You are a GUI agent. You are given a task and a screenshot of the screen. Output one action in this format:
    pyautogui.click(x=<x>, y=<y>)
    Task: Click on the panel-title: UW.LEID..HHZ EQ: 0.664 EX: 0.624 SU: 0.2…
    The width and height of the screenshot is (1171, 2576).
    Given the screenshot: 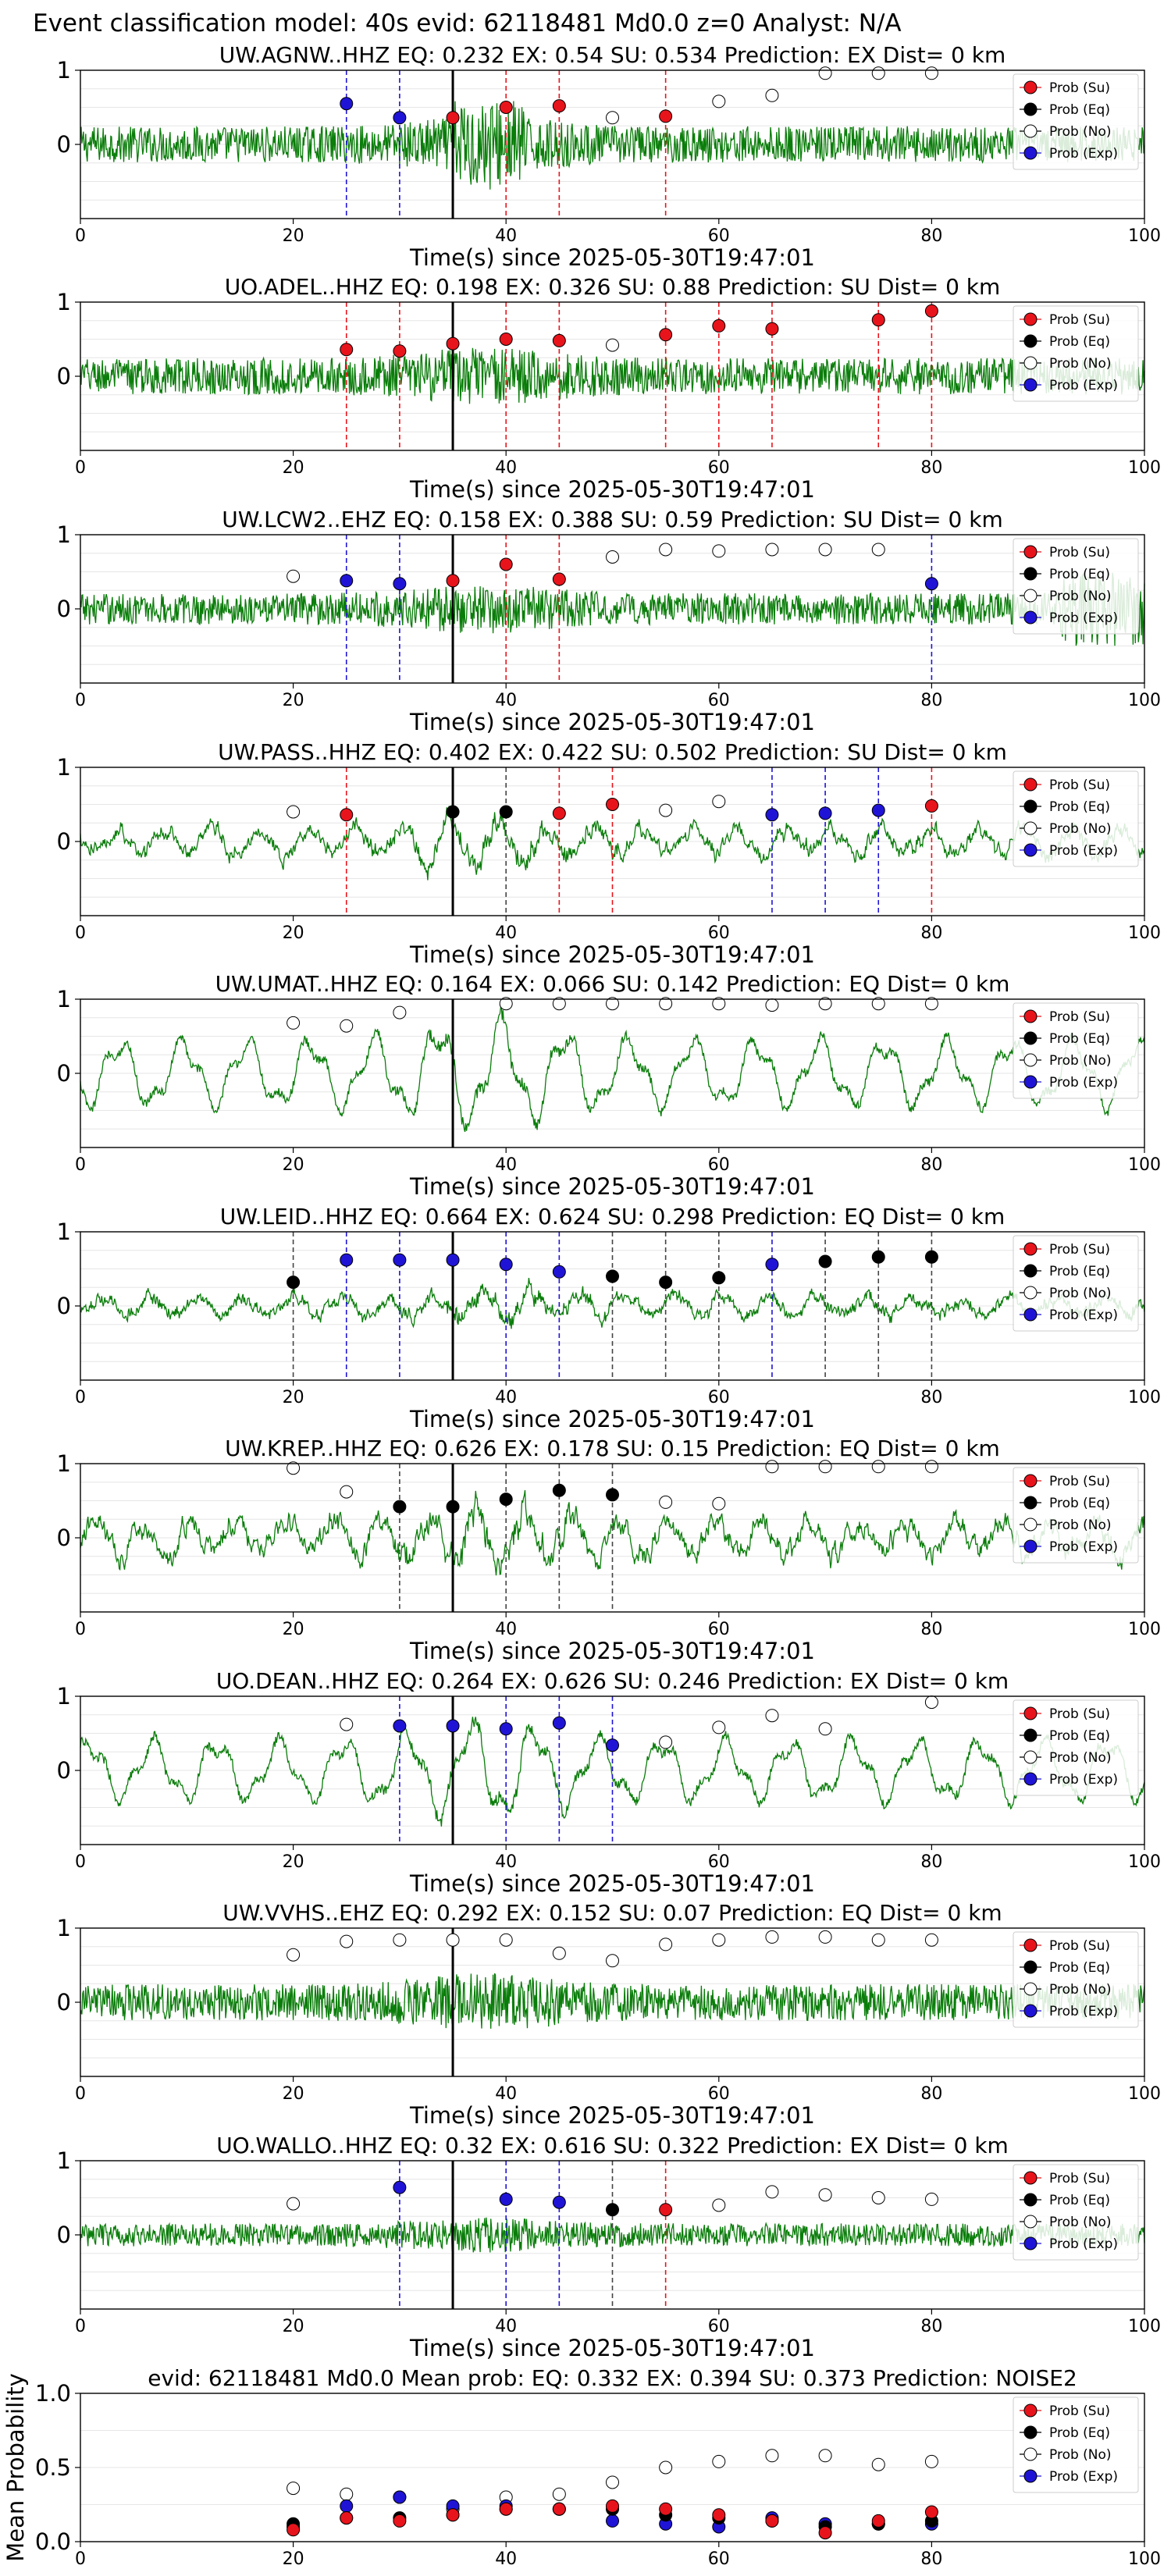 What is the action you would take?
    pyautogui.click(x=612, y=1216)
    